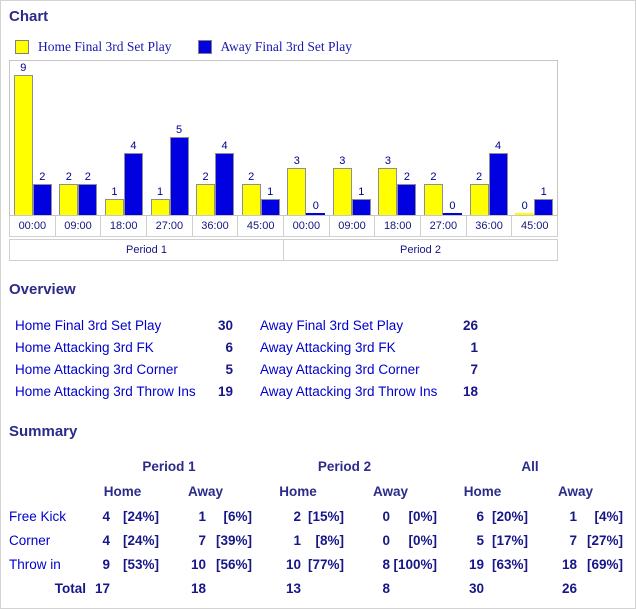 This screenshot has width=636, height=609. Describe the element at coordinates (509, 564) in the screenshot. I see `summary-percent-cell: [63%]` at that location.